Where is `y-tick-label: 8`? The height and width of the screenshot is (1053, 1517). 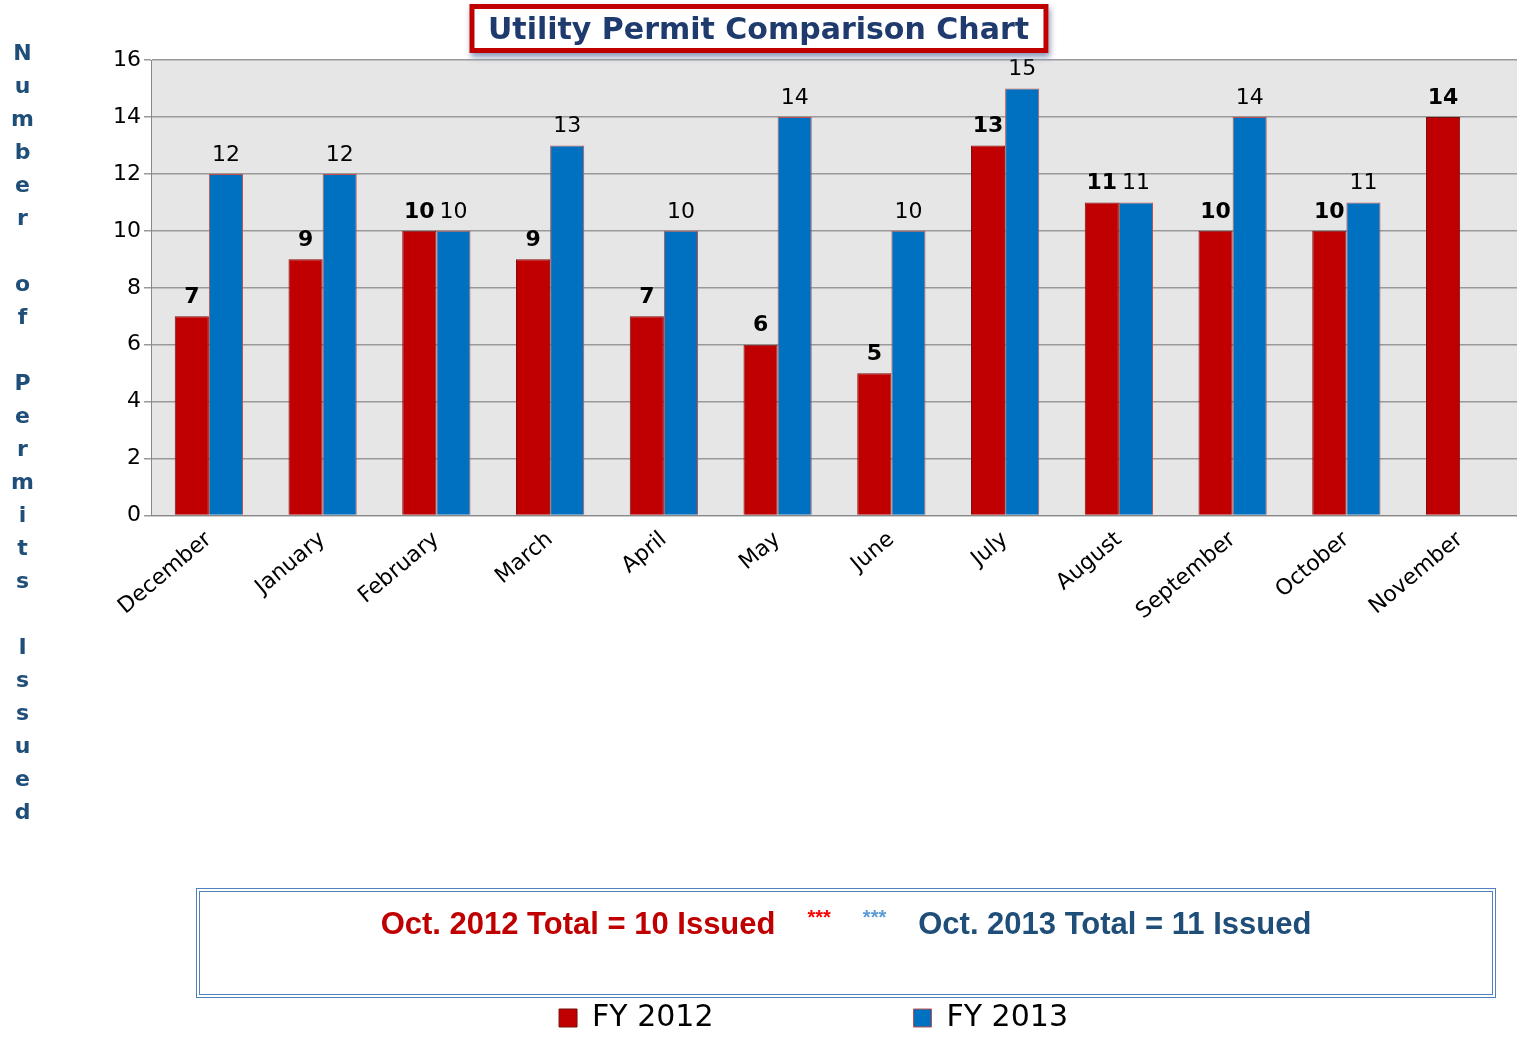 y-tick-label: 8 is located at coordinates (133, 286).